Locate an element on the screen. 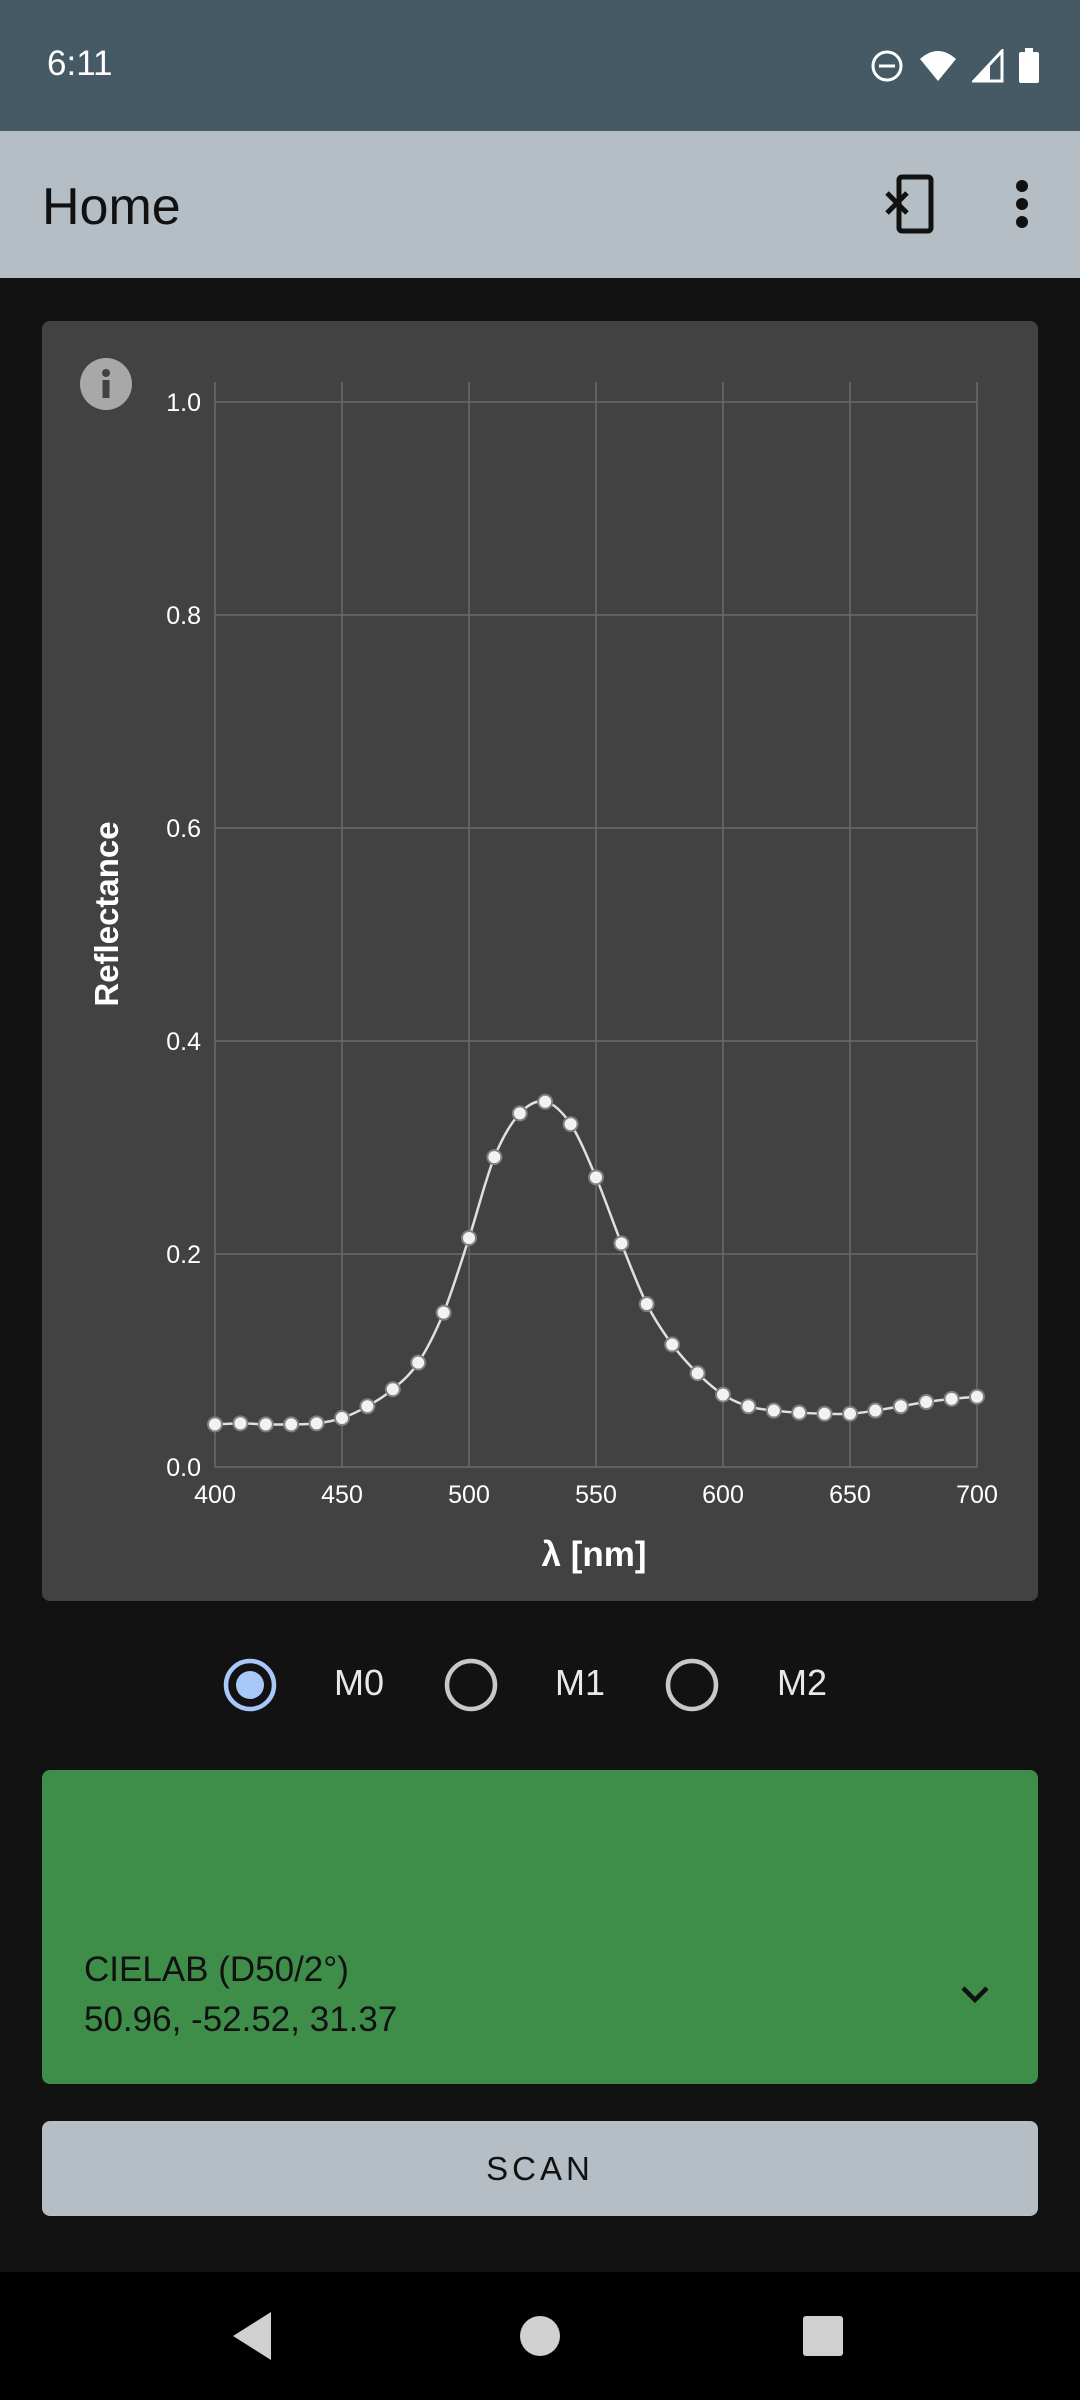 The image size is (1080, 2400). nav-back-button is located at coordinates (255, 2336).